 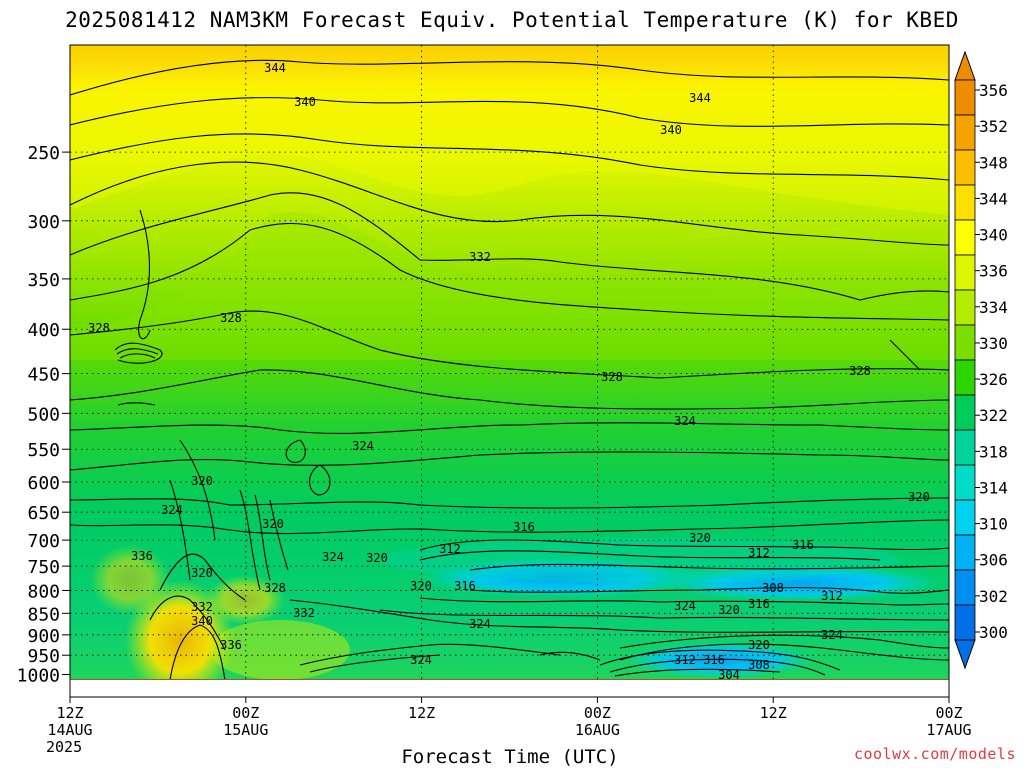 What do you see at coordinates (99, 328) in the screenshot?
I see `contour-label-5: 328` at bounding box center [99, 328].